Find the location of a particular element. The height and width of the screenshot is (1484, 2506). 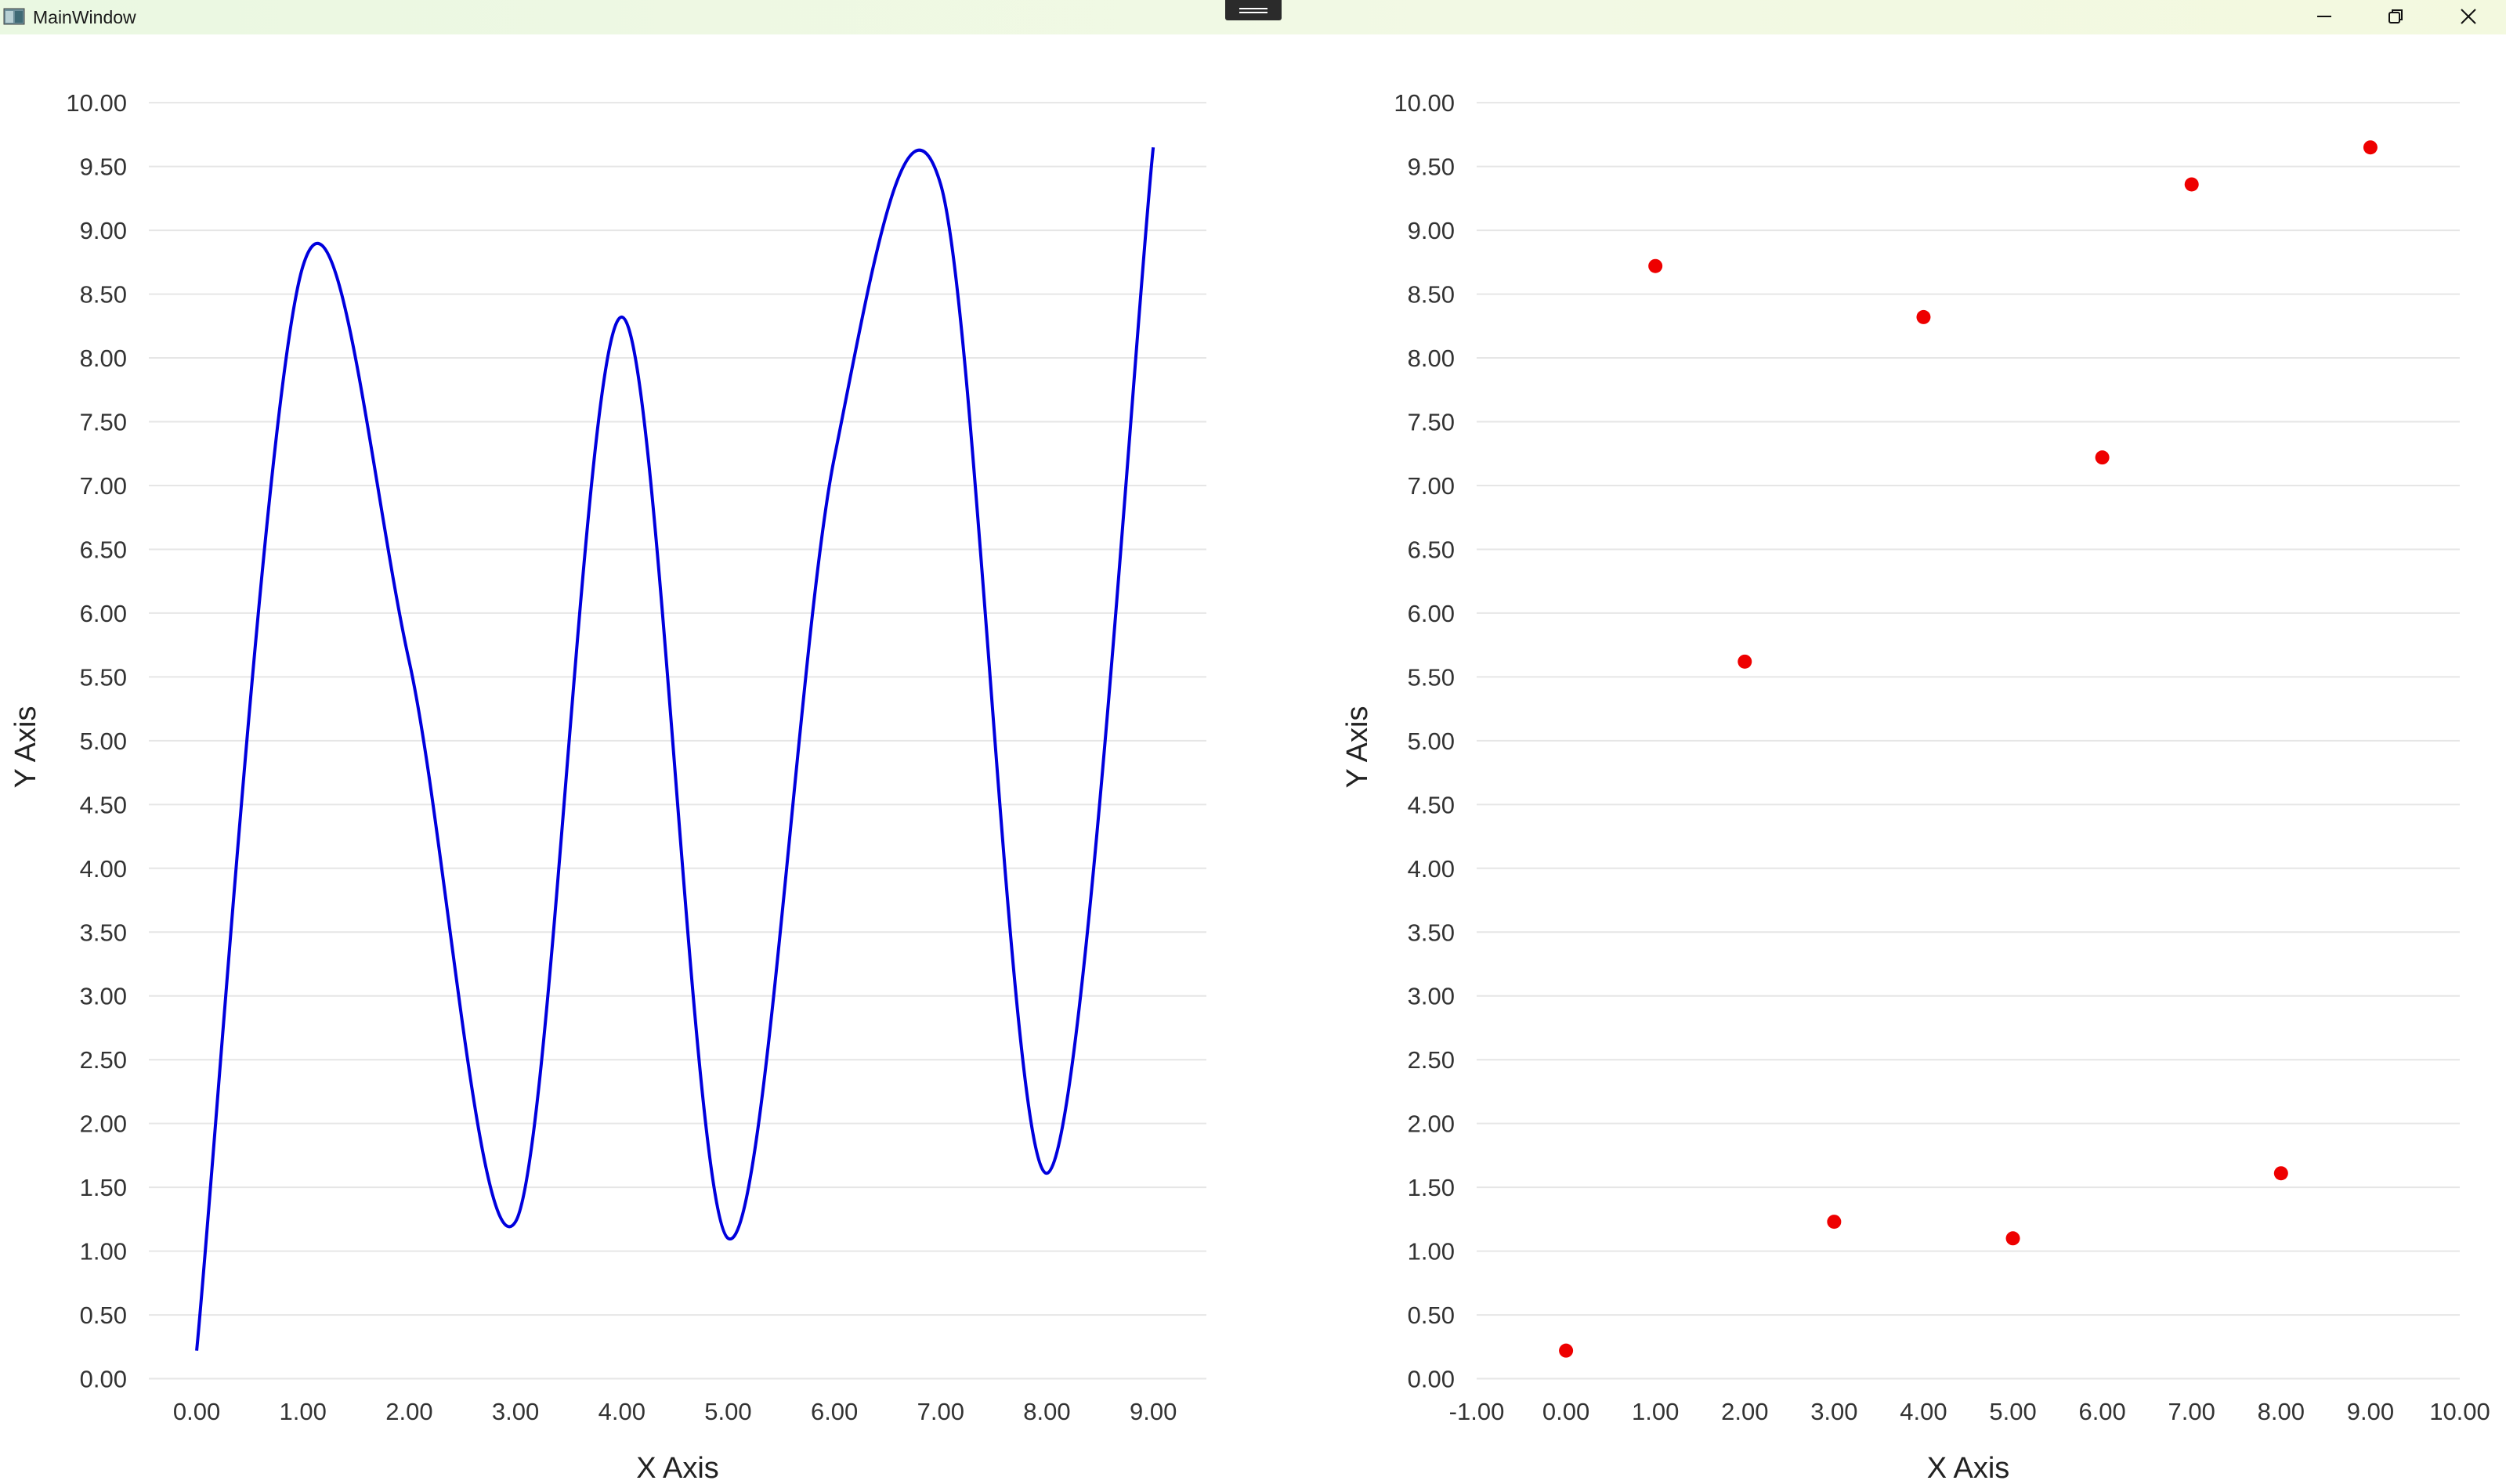

restore-icon is located at coordinates (2395, 16).